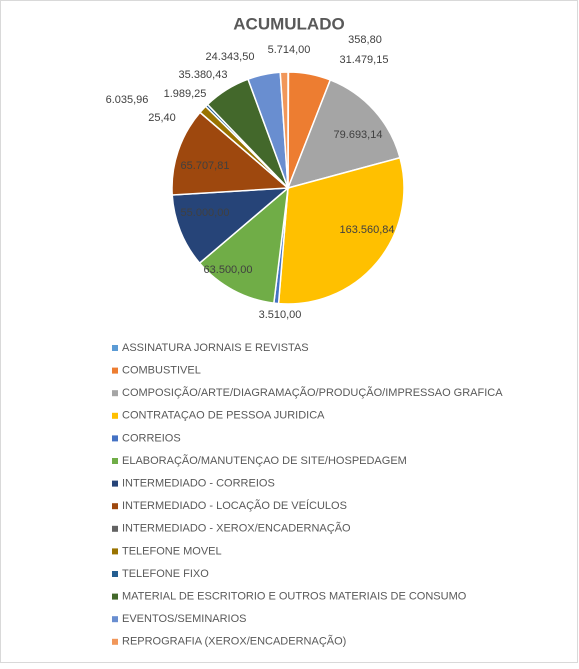 The width and height of the screenshot is (579, 669). Describe the element at coordinates (358, 135) in the screenshot. I see `data-label: 79.693,14` at that location.